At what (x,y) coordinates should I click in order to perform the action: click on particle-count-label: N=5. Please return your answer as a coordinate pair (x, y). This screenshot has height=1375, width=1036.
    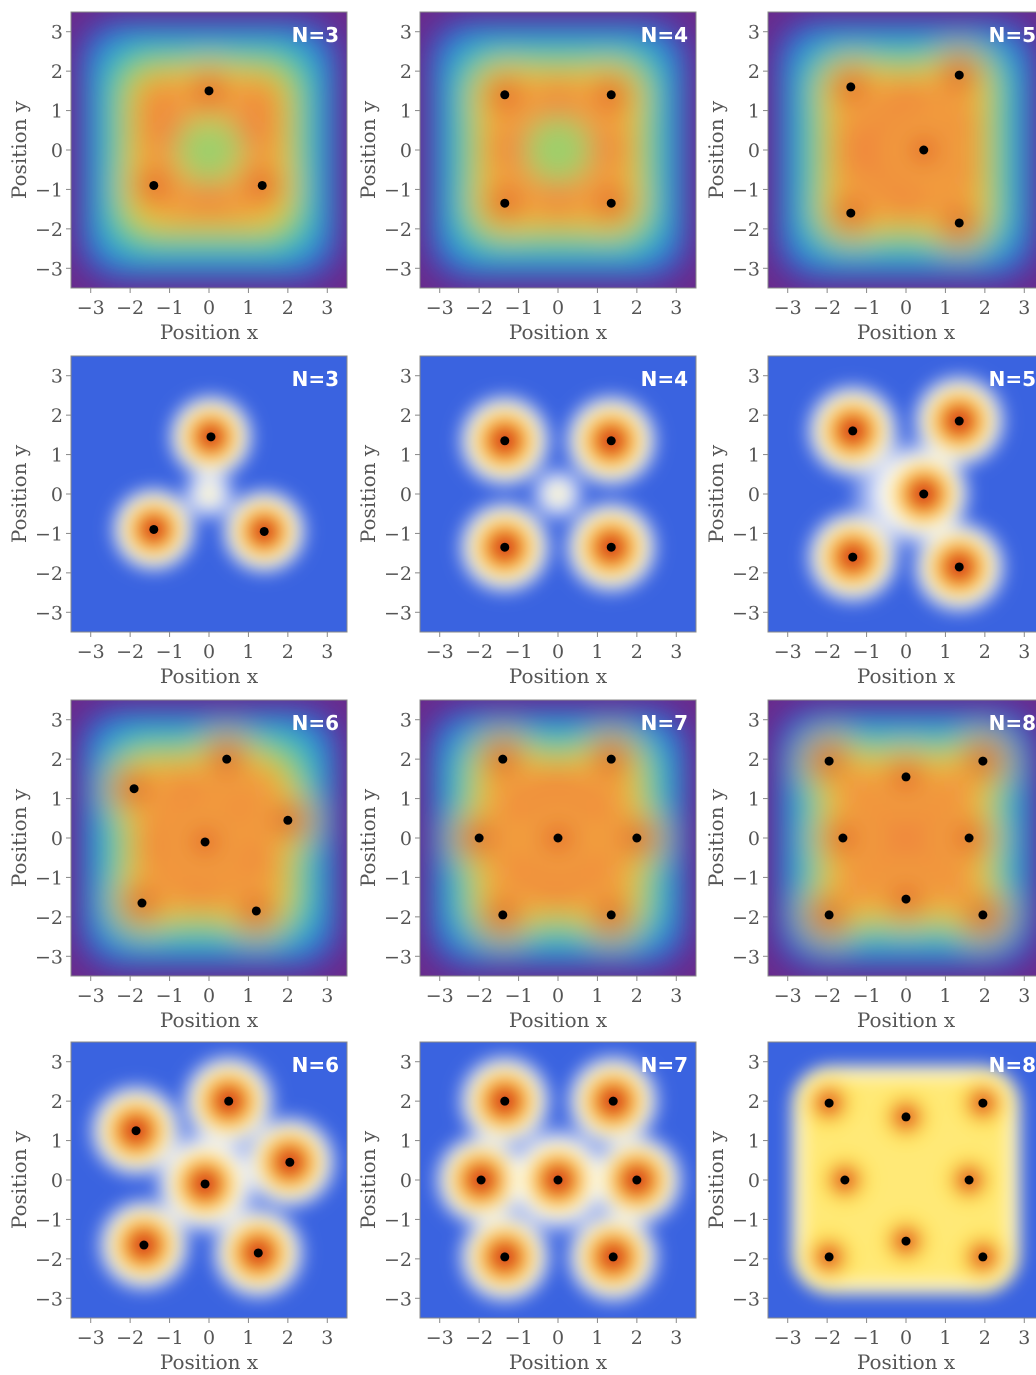
    Looking at the image, I should click on (1012, 379).